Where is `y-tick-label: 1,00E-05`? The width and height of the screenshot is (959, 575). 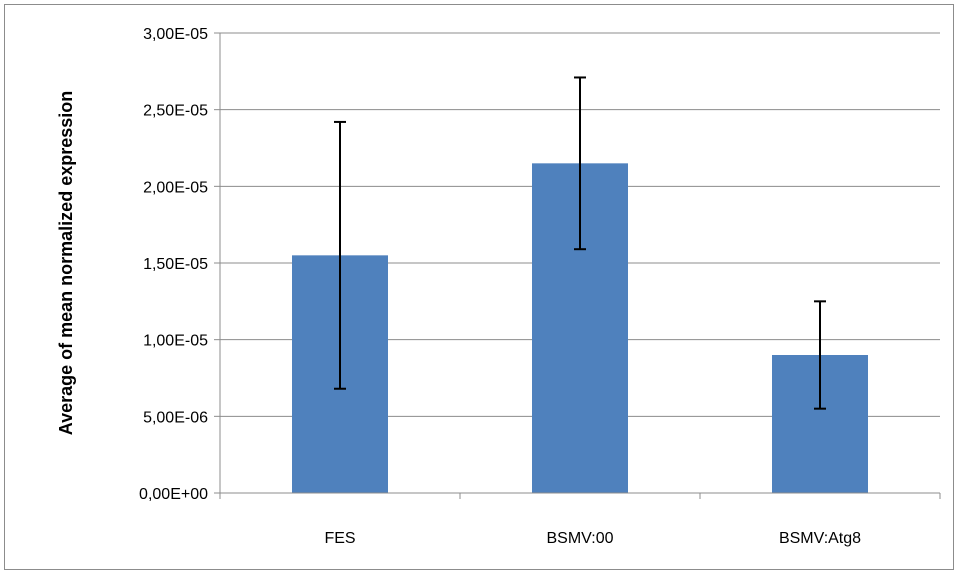
y-tick-label: 1,00E-05 is located at coordinates (175, 341).